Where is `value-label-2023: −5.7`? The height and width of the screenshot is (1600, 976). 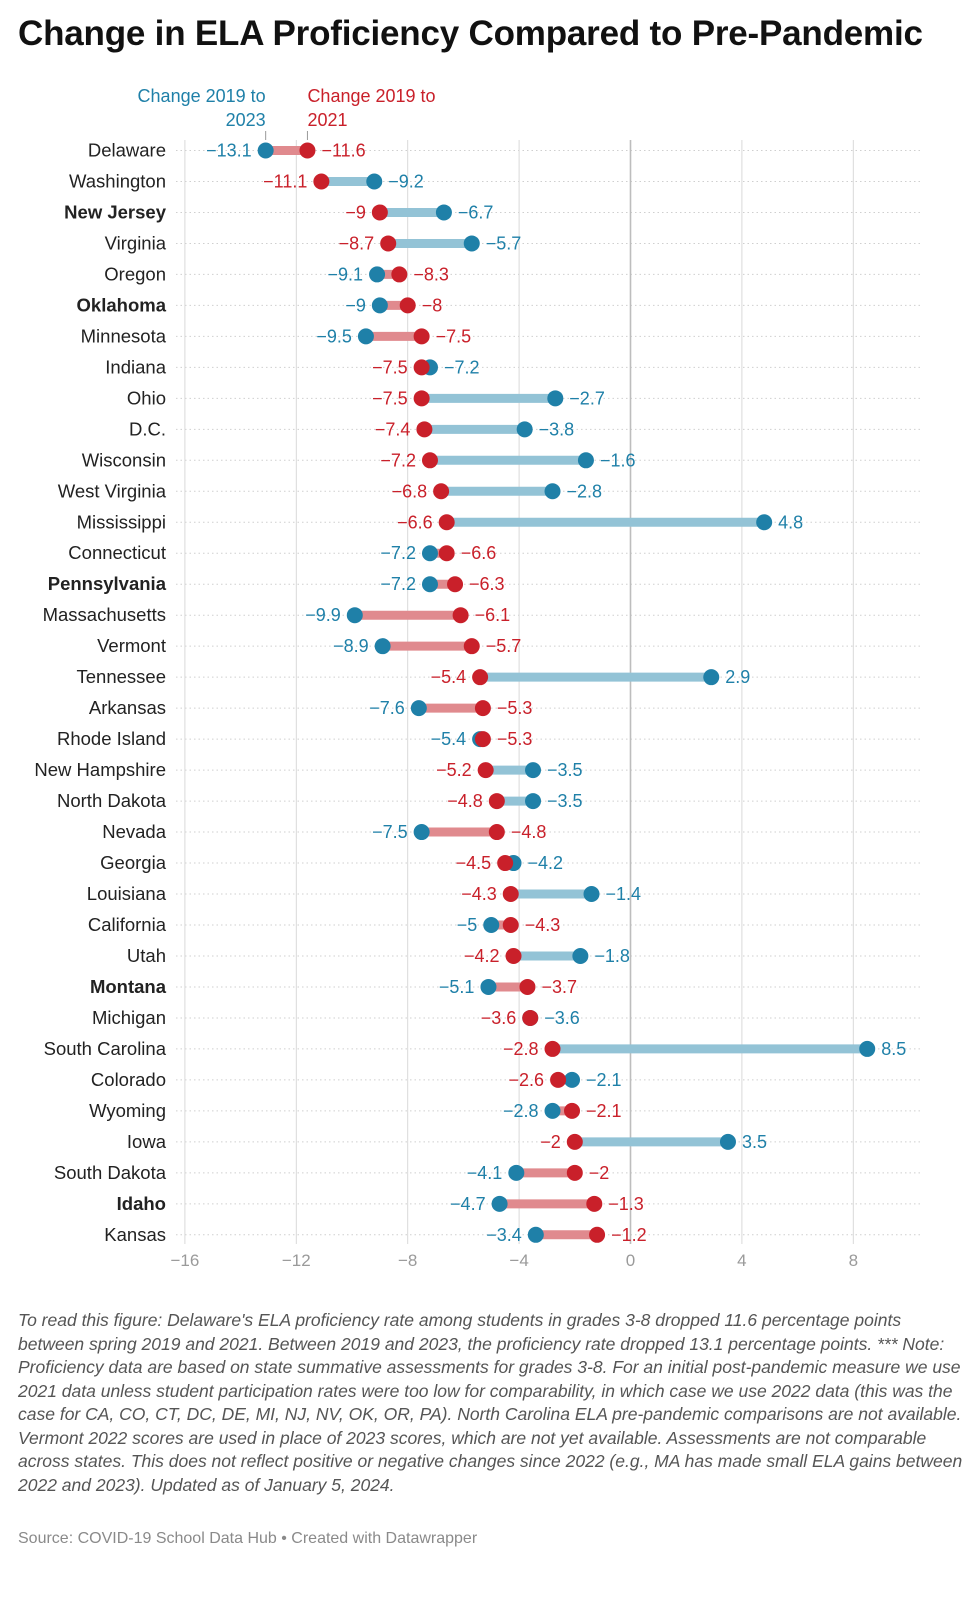 value-label-2023: −5.7 is located at coordinates (504, 243).